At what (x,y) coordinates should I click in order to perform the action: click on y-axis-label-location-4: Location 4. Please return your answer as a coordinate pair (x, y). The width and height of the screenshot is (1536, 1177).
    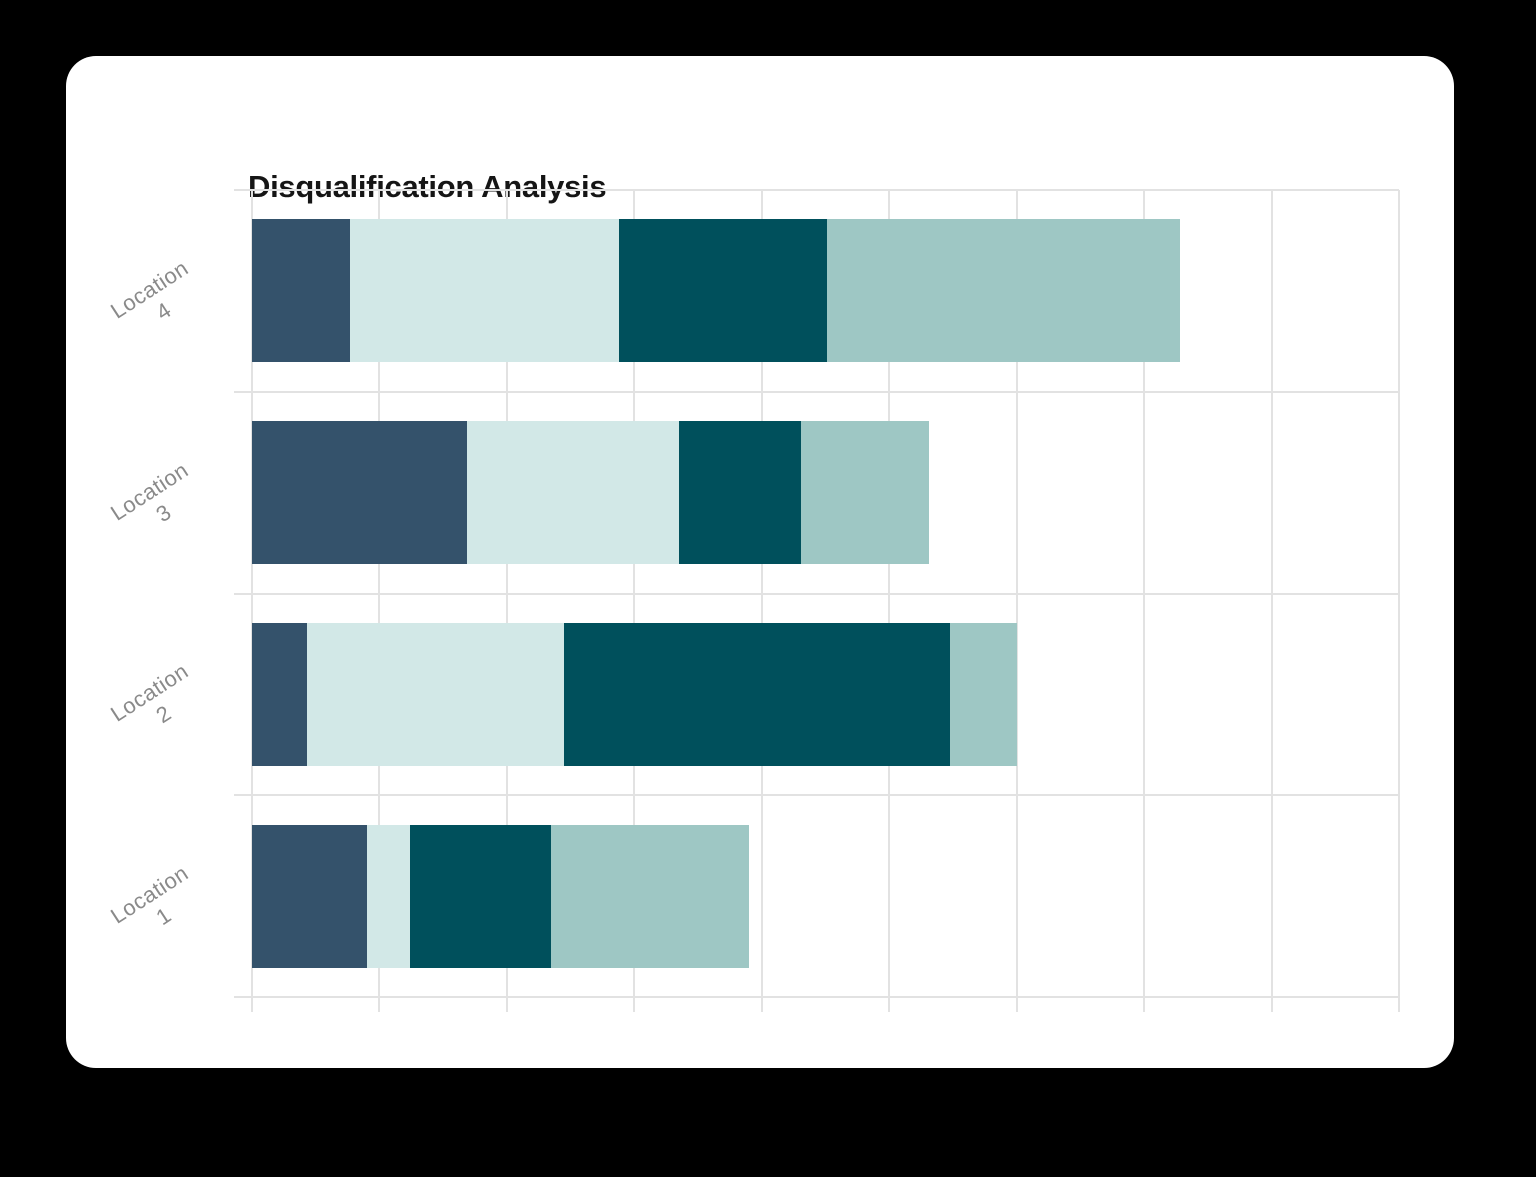
    Looking at the image, I should click on (149, 290).